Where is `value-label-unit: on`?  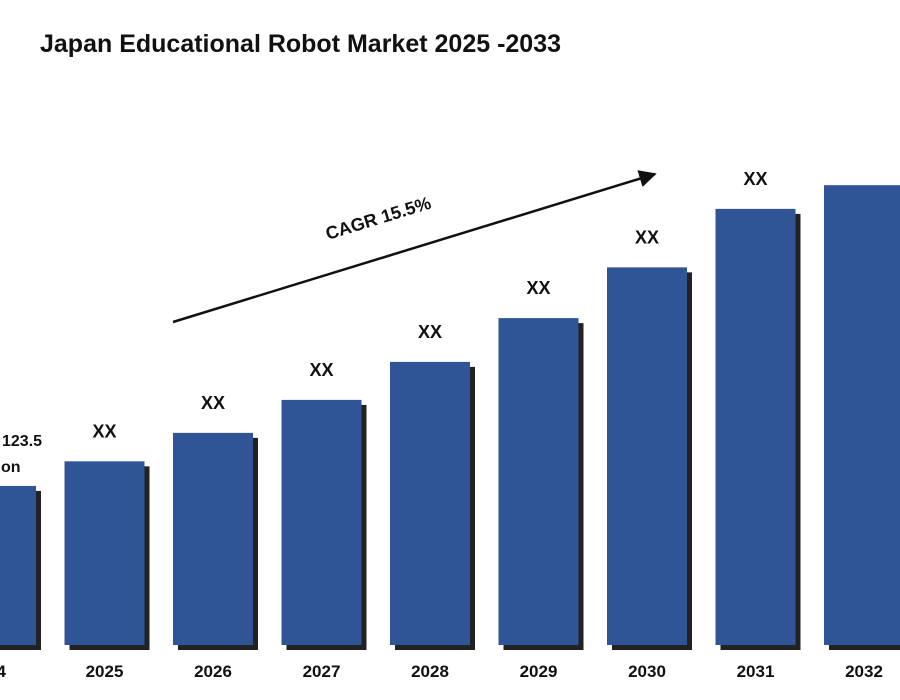
value-label-unit: on is located at coordinates (11, 467).